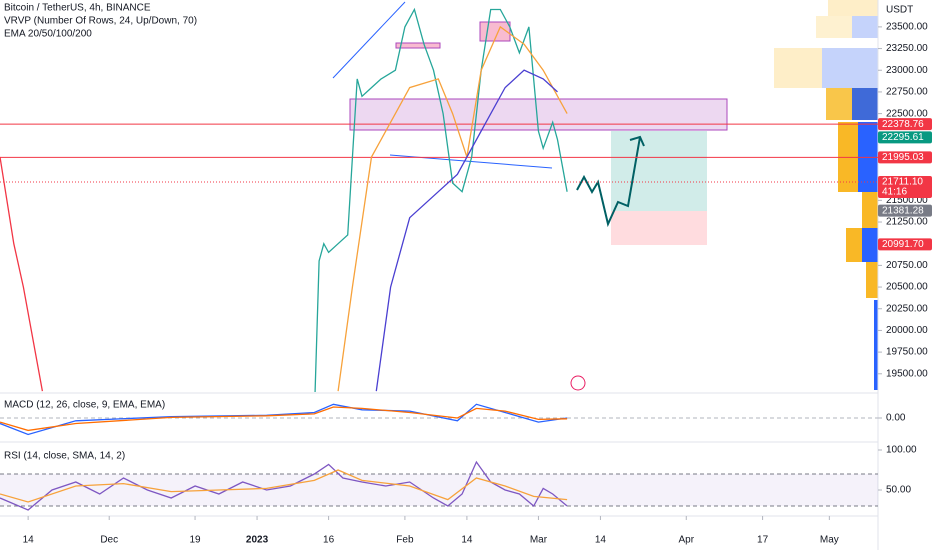 The image size is (932, 550). I want to click on x-tick-label: 16, so click(329, 540).